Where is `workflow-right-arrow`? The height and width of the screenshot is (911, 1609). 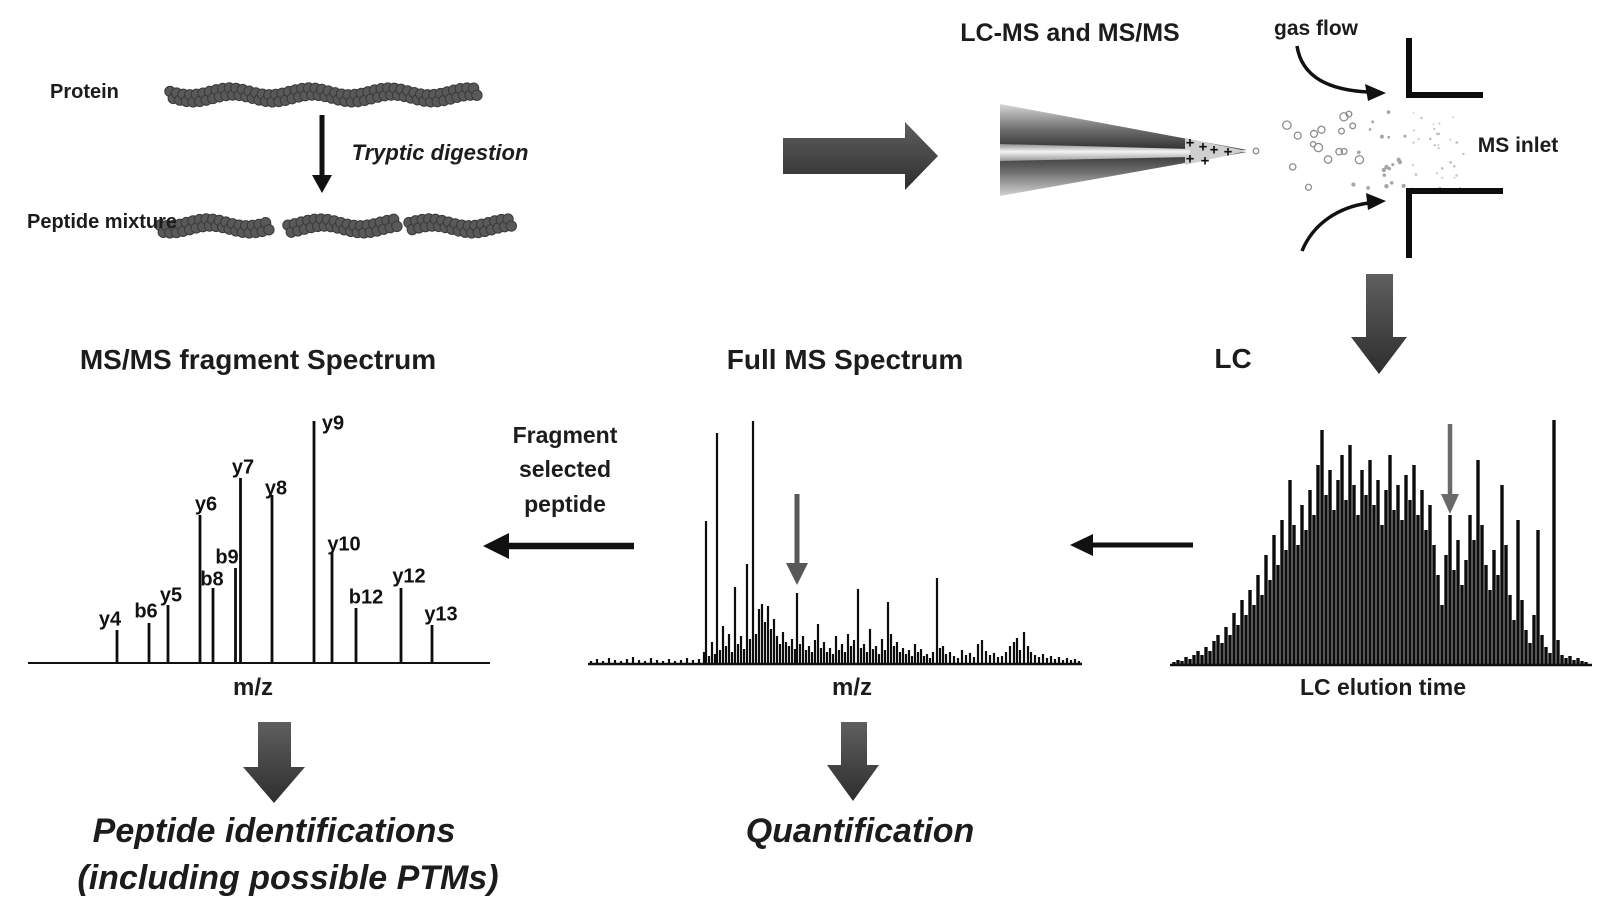 workflow-right-arrow is located at coordinates (860, 156).